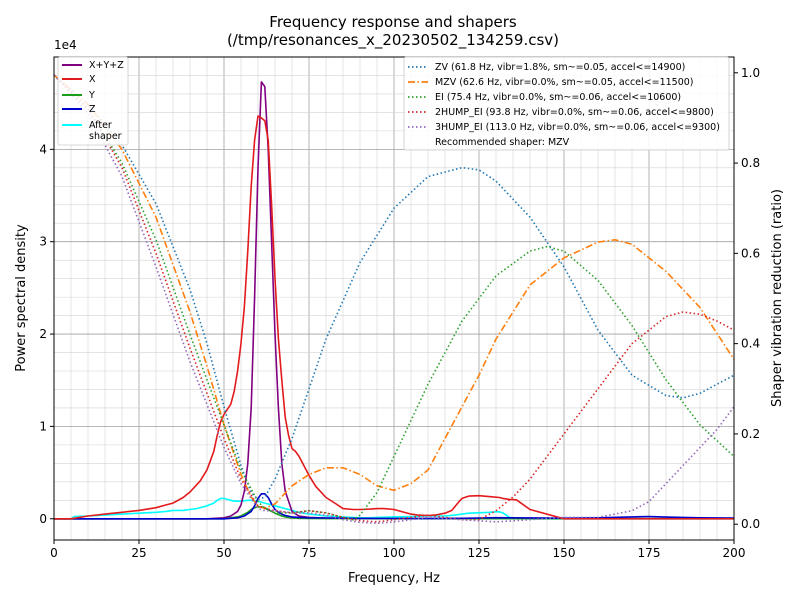 The width and height of the screenshot is (800, 600). I want to click on y-exponent-label: 1e4, so click(65, 45).